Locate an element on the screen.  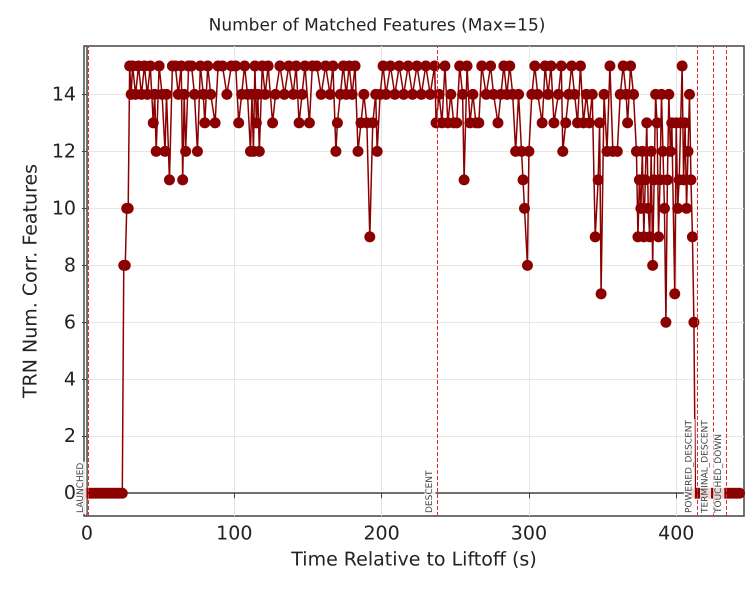
y-tick-label: 2 is located at coordinates (70, 436).